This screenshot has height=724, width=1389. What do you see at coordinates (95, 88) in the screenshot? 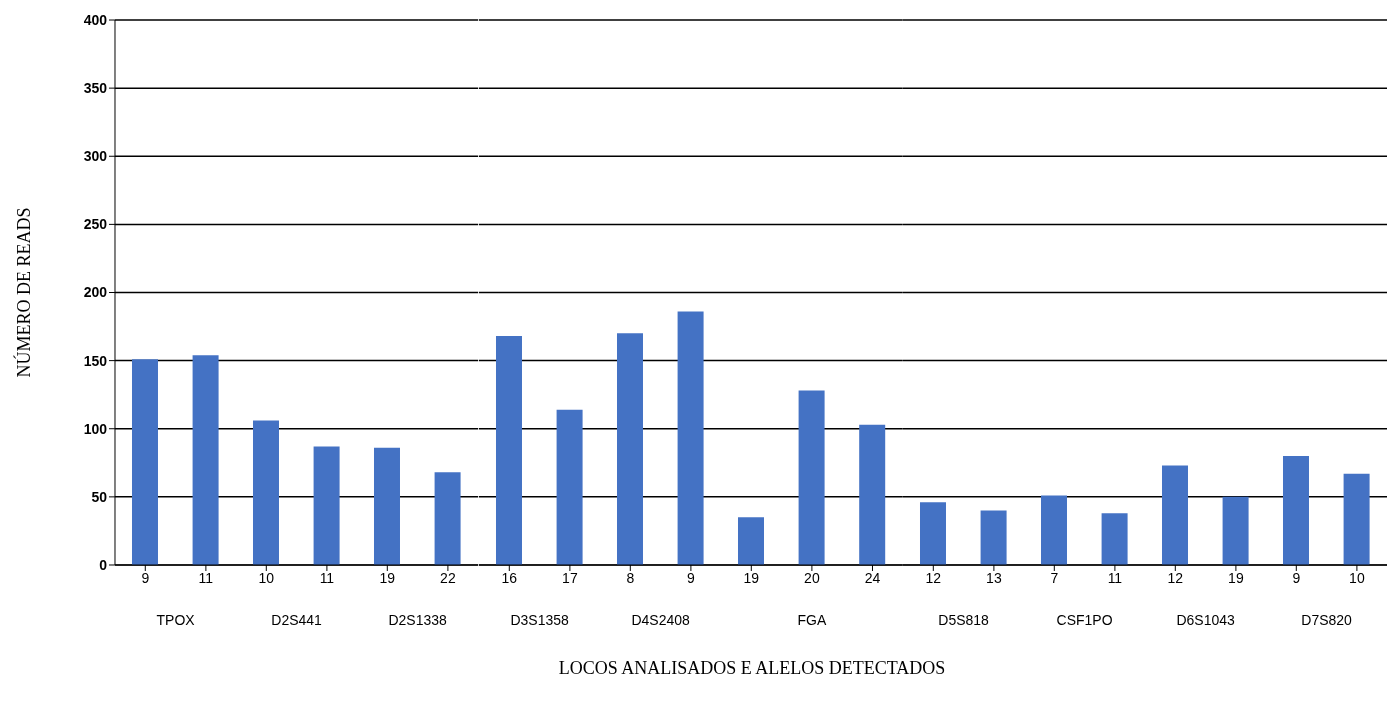
I see `y-tick-label: 350` at bounding box center [95, 88].